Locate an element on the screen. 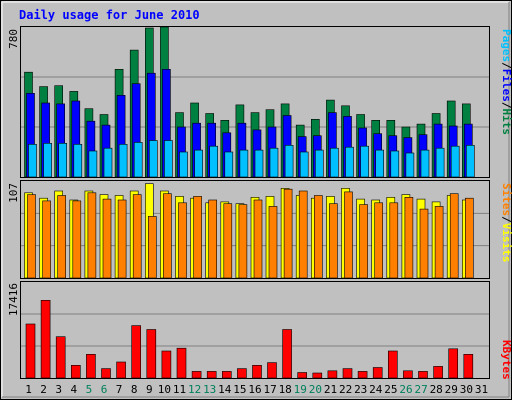  x-tick-label-day-25: 25 is located at coordinates (390, 389).